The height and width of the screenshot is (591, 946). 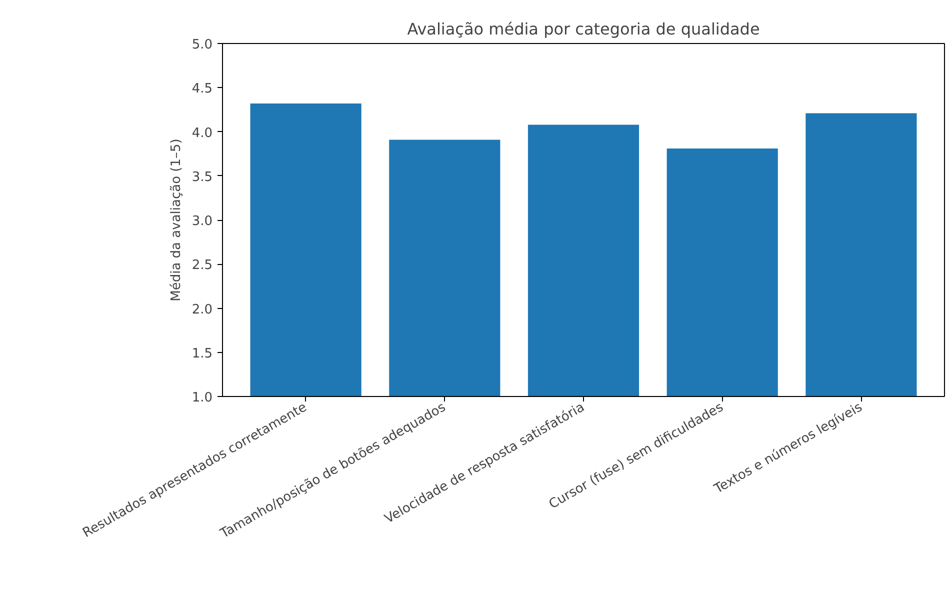 What do you see at coordinates (202, 310) in the screenshot?
I see `y-tick-label: 2.0` at bounding box center [202, 310].